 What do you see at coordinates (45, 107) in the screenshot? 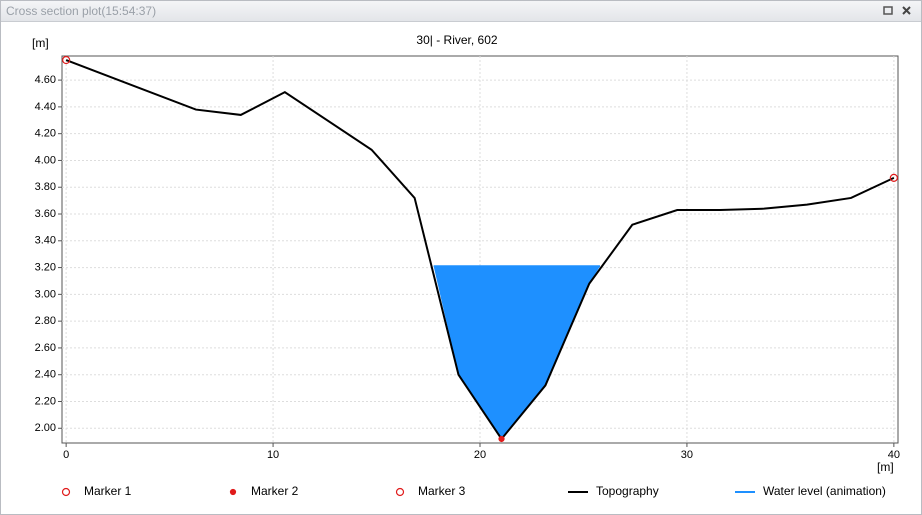
I see `y-tick-label: 4.40` at bounding box center [45, 107].